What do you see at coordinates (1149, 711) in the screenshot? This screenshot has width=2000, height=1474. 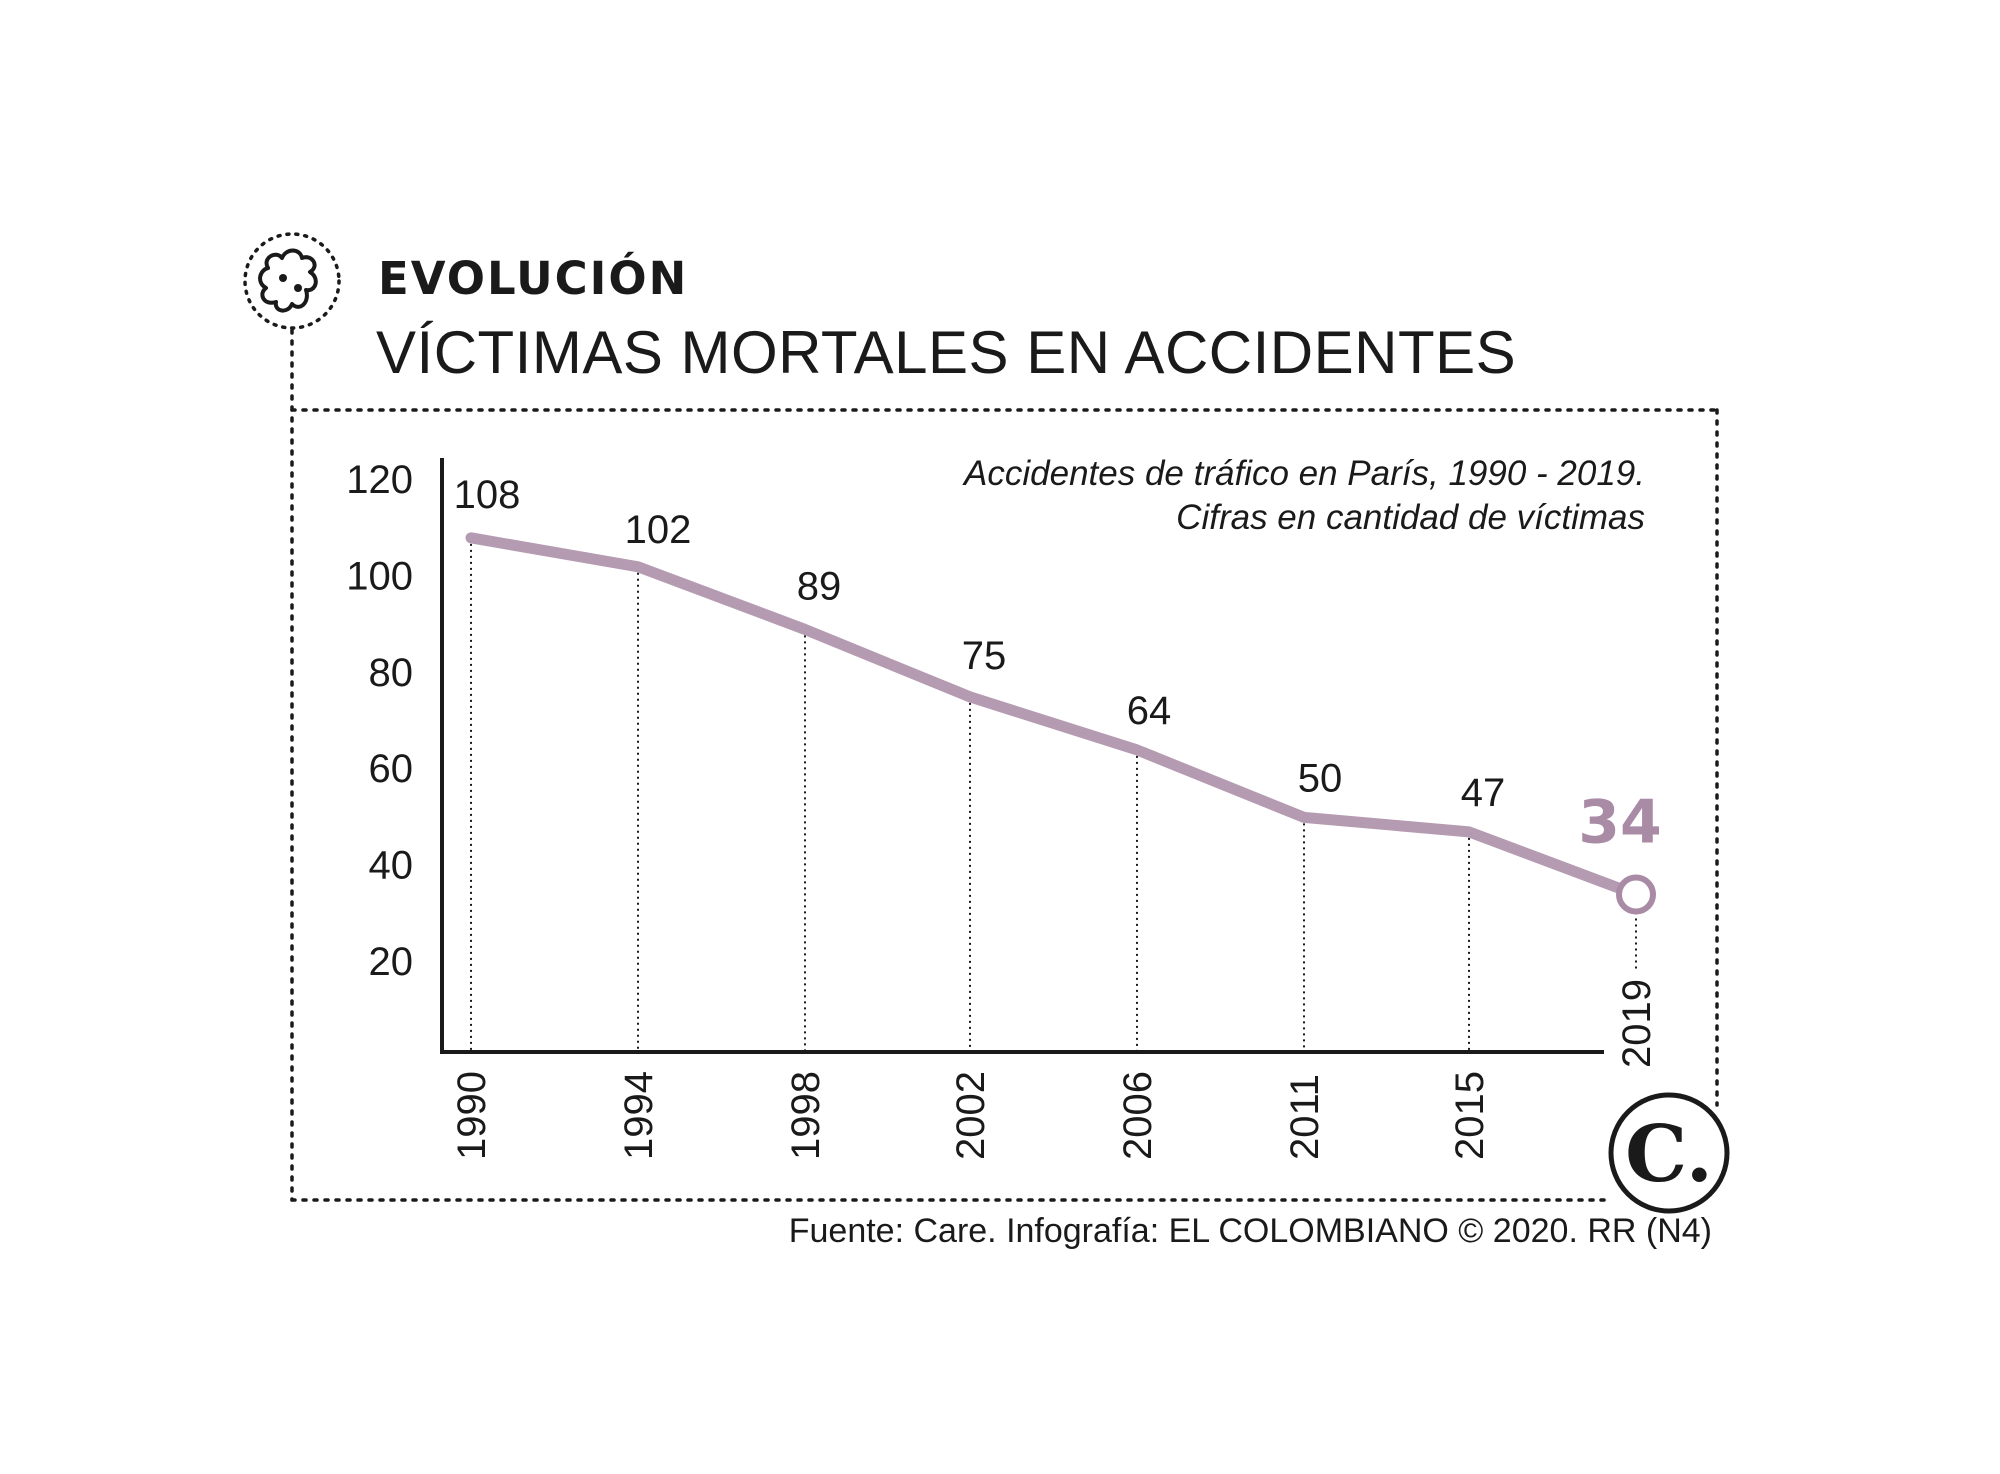 I see `data-label: 64` at bounding box center [1149, 711].